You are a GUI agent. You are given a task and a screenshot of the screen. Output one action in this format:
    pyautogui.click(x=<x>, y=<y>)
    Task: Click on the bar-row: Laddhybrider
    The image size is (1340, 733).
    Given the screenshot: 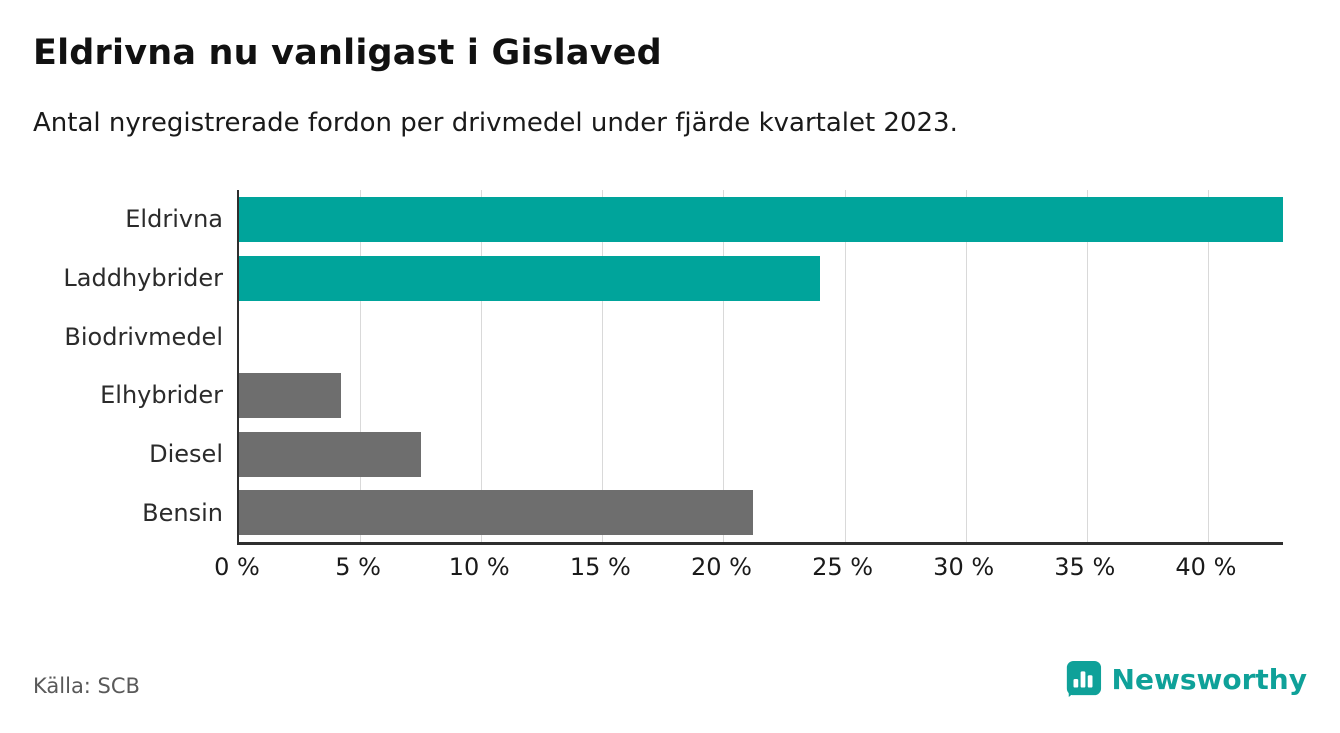 What is the action you would take?
    pyautogui.click(x=673, y=278)
    